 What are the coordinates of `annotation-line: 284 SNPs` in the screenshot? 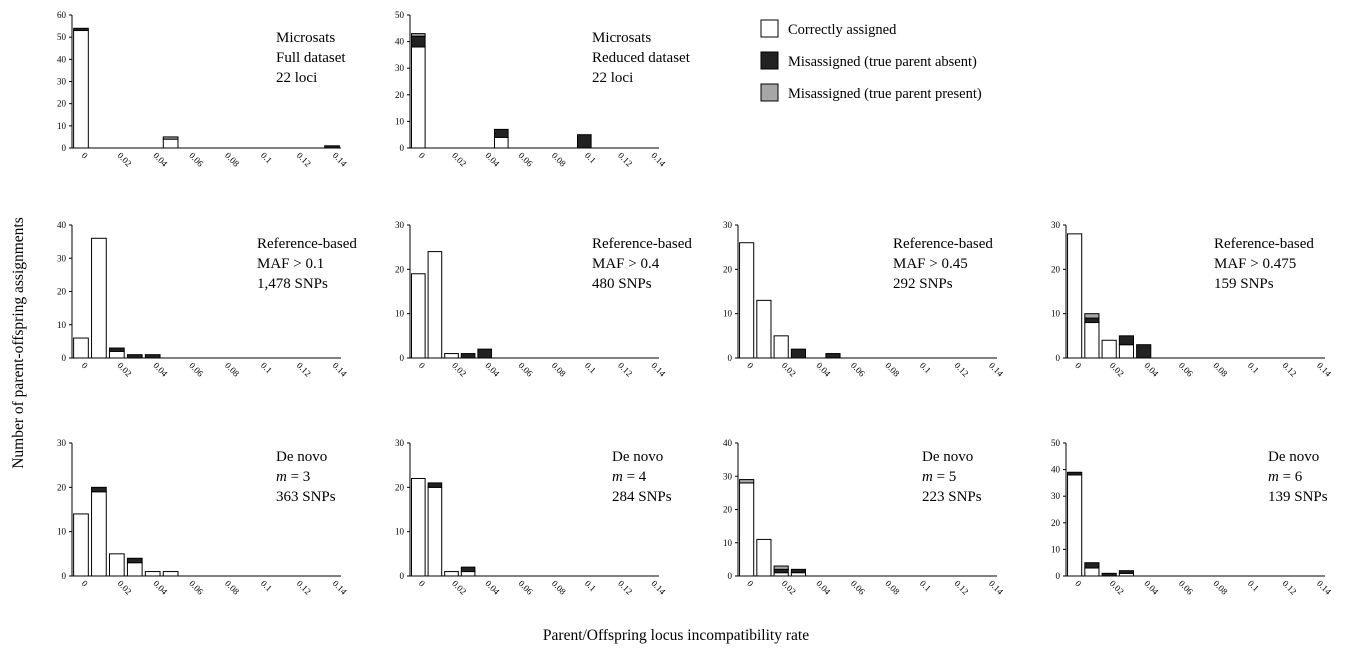 It's located at (642, 497).